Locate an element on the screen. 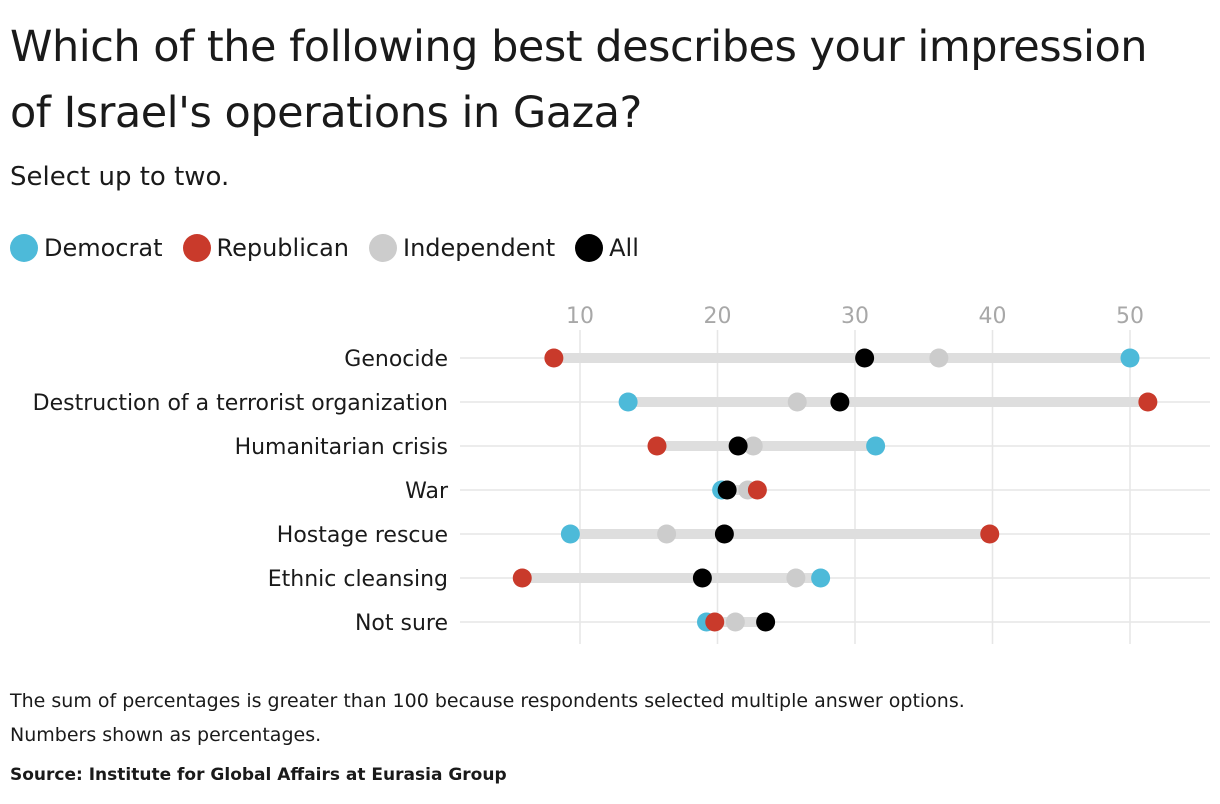  legend-swatch-independent is located at coordinates (383, 248).